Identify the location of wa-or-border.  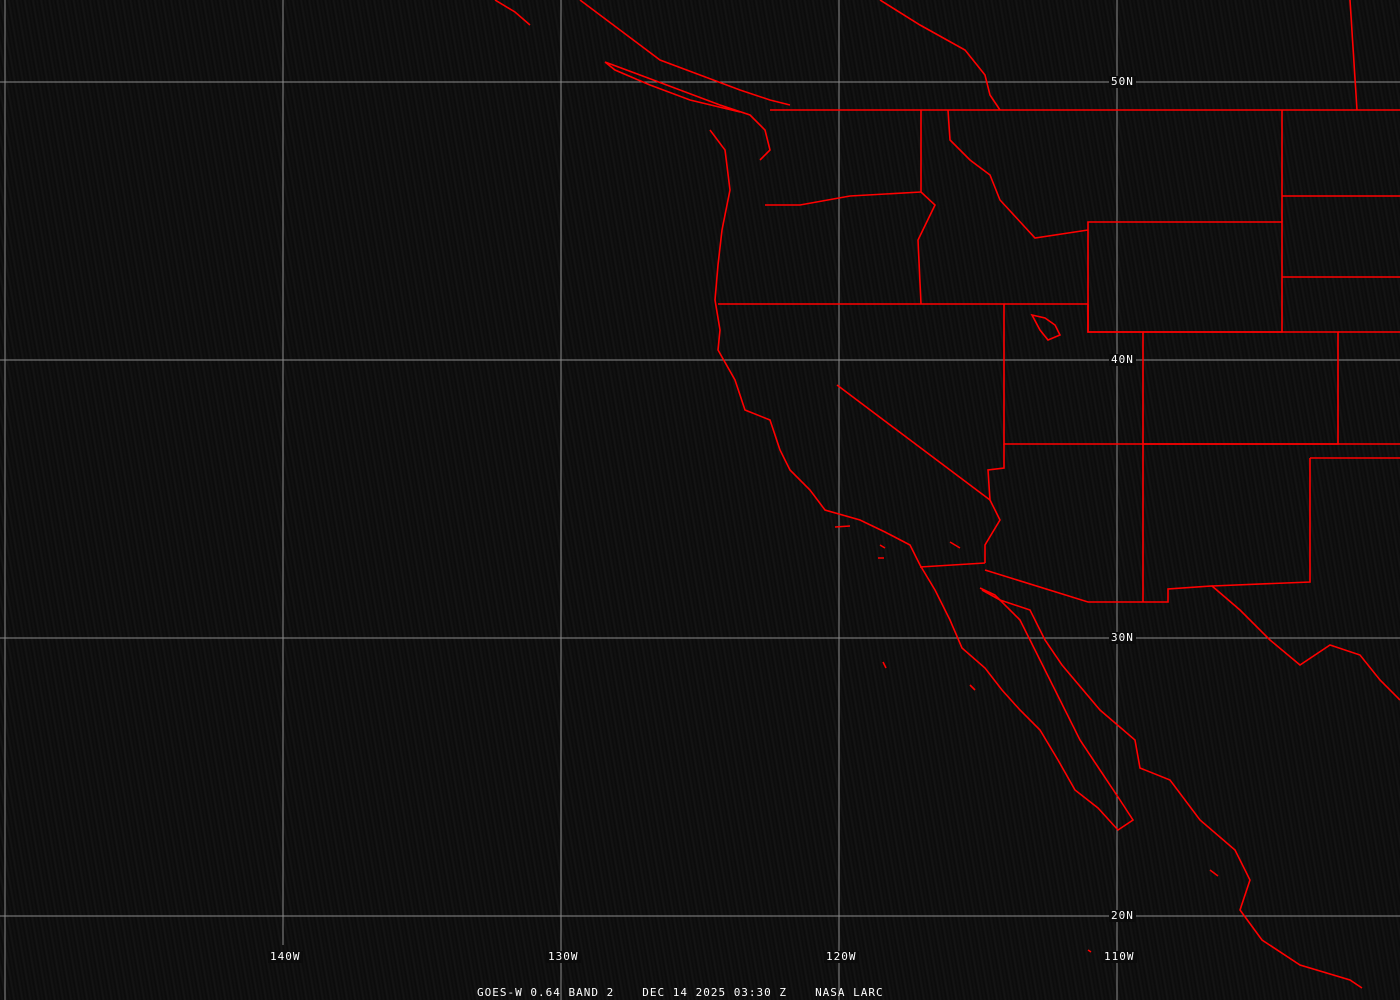
(843, 198).